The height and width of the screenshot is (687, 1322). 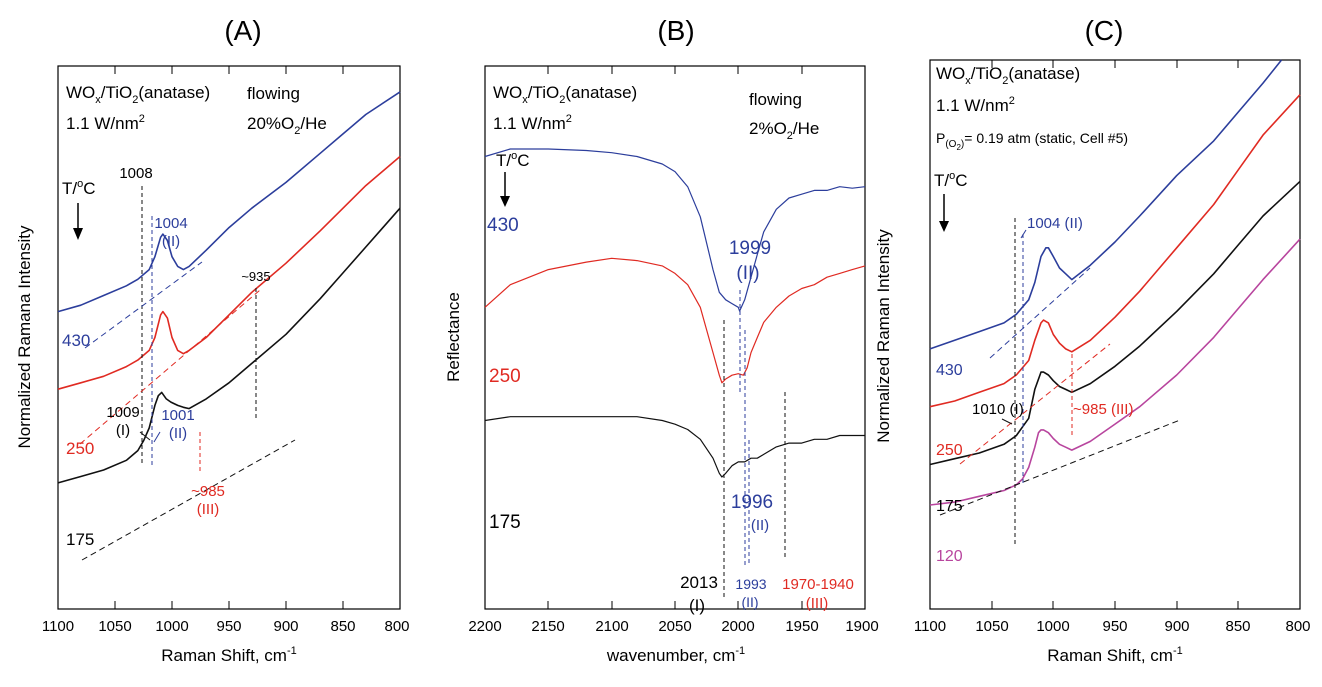 What do you see at coordinates (1008, 75) in the screenshot?
I see `panel-c-sample: WOx/TiO2(anatase)` at bounding box center [1008, 75].